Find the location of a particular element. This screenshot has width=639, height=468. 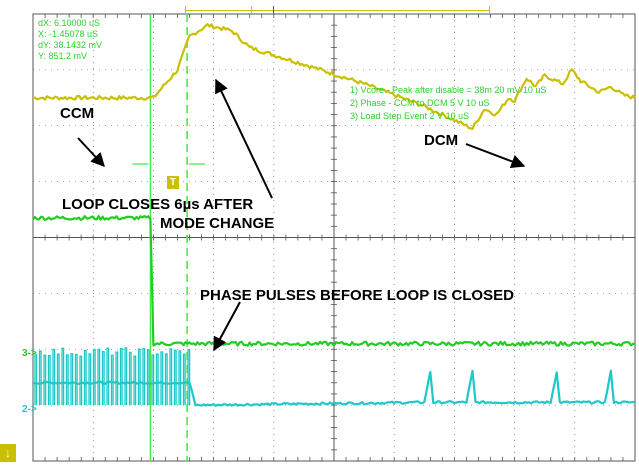

phase-pulses-arrow is located at coordinates (227, 326).